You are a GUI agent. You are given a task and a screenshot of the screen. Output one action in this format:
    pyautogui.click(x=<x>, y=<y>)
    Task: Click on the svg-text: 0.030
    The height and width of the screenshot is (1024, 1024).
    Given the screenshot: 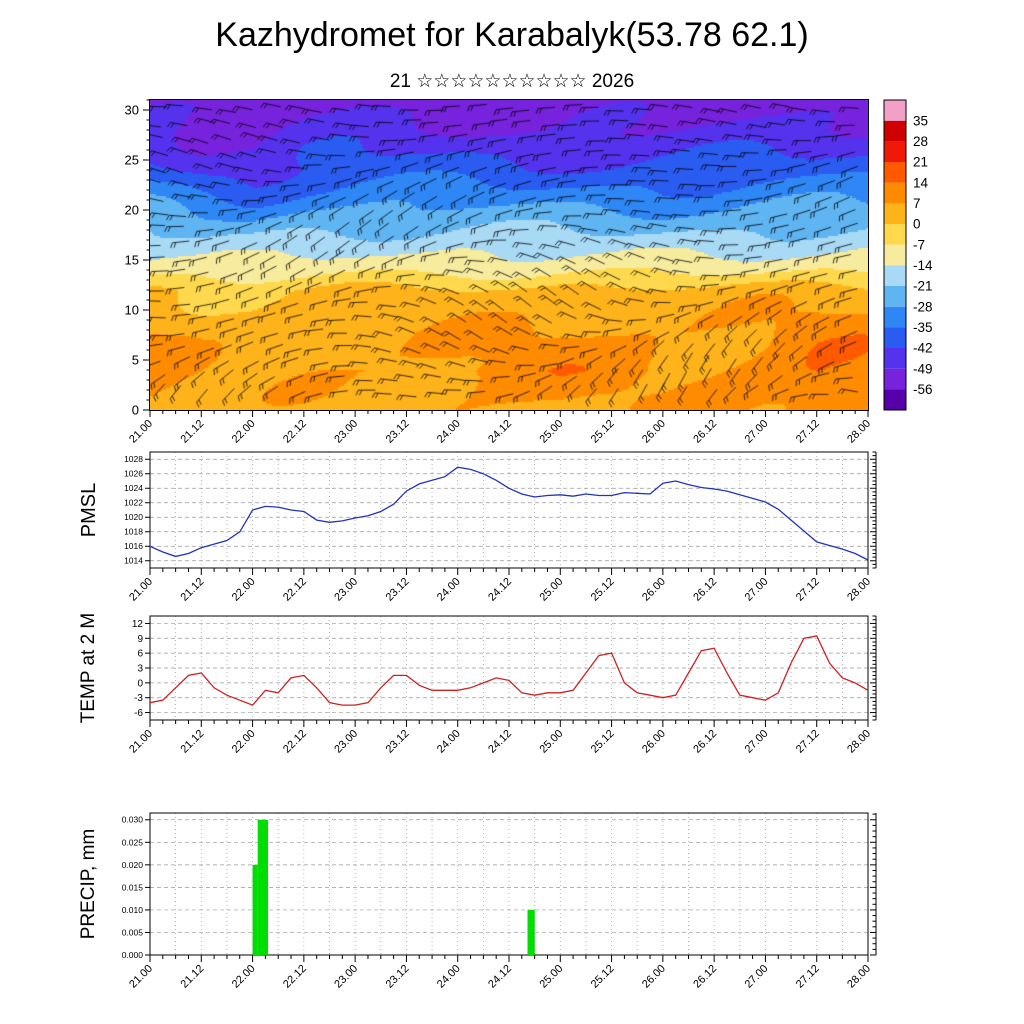 What is the action you would take?
    pyautogui.click(x=133, y=820)
    